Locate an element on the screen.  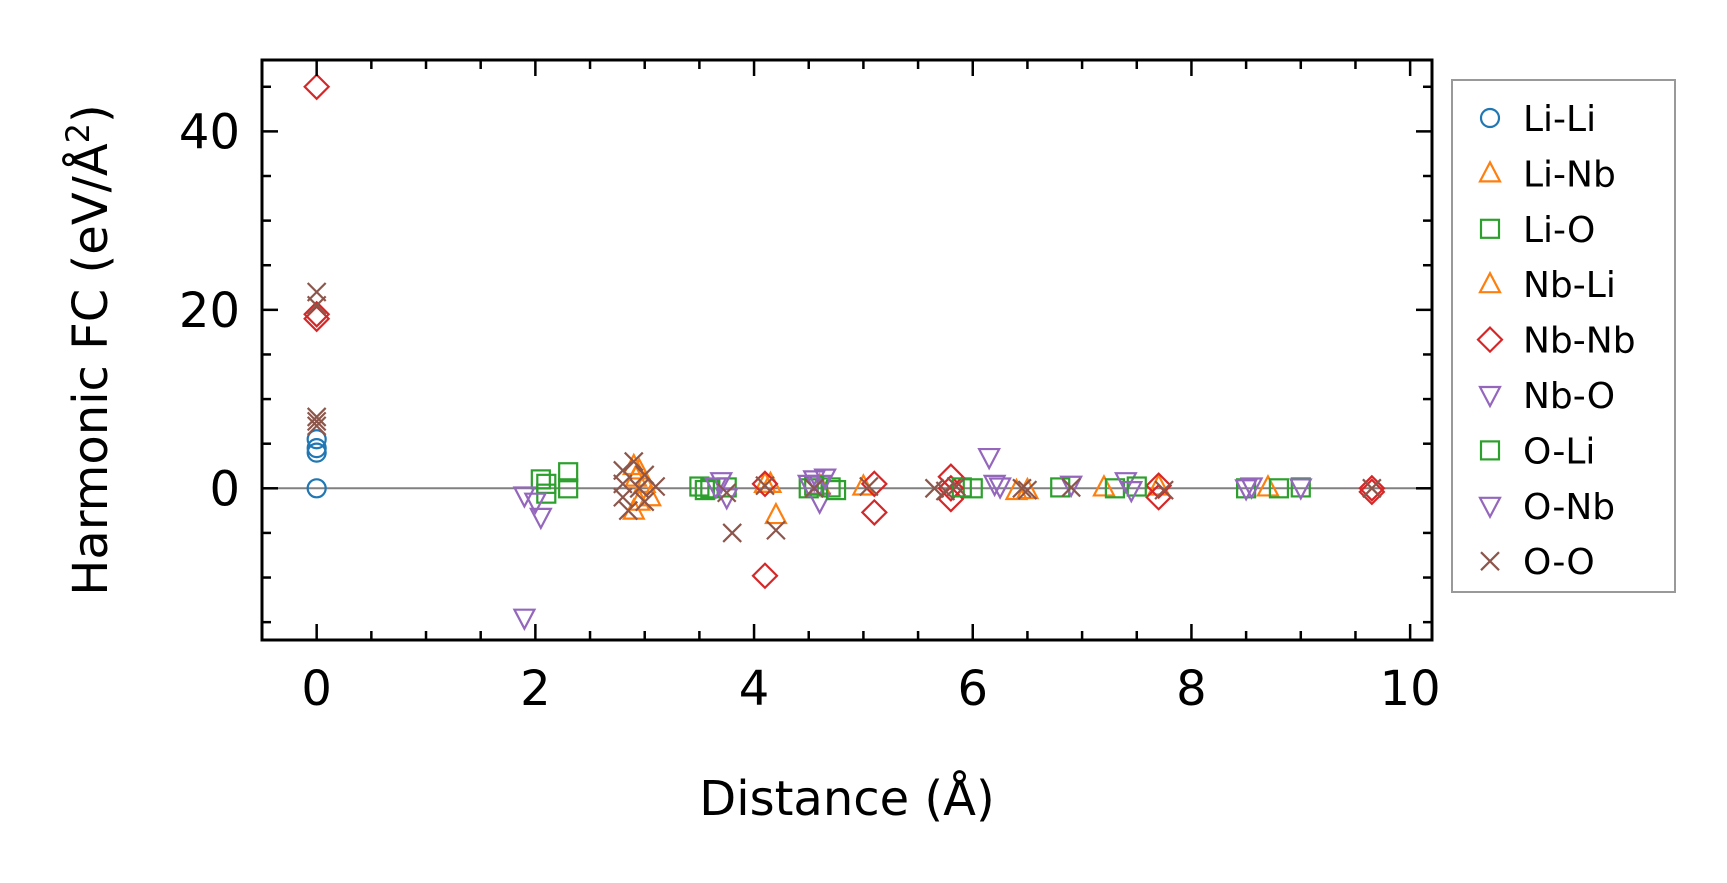
series-li-li is located at coordinates (316, 464).